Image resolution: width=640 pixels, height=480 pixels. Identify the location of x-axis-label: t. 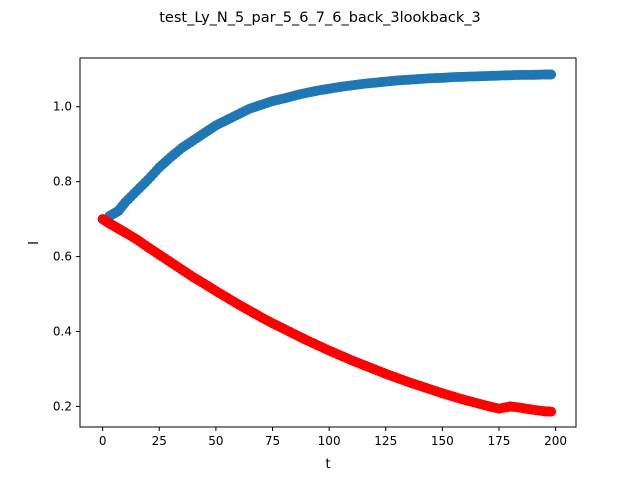
(327, 464).